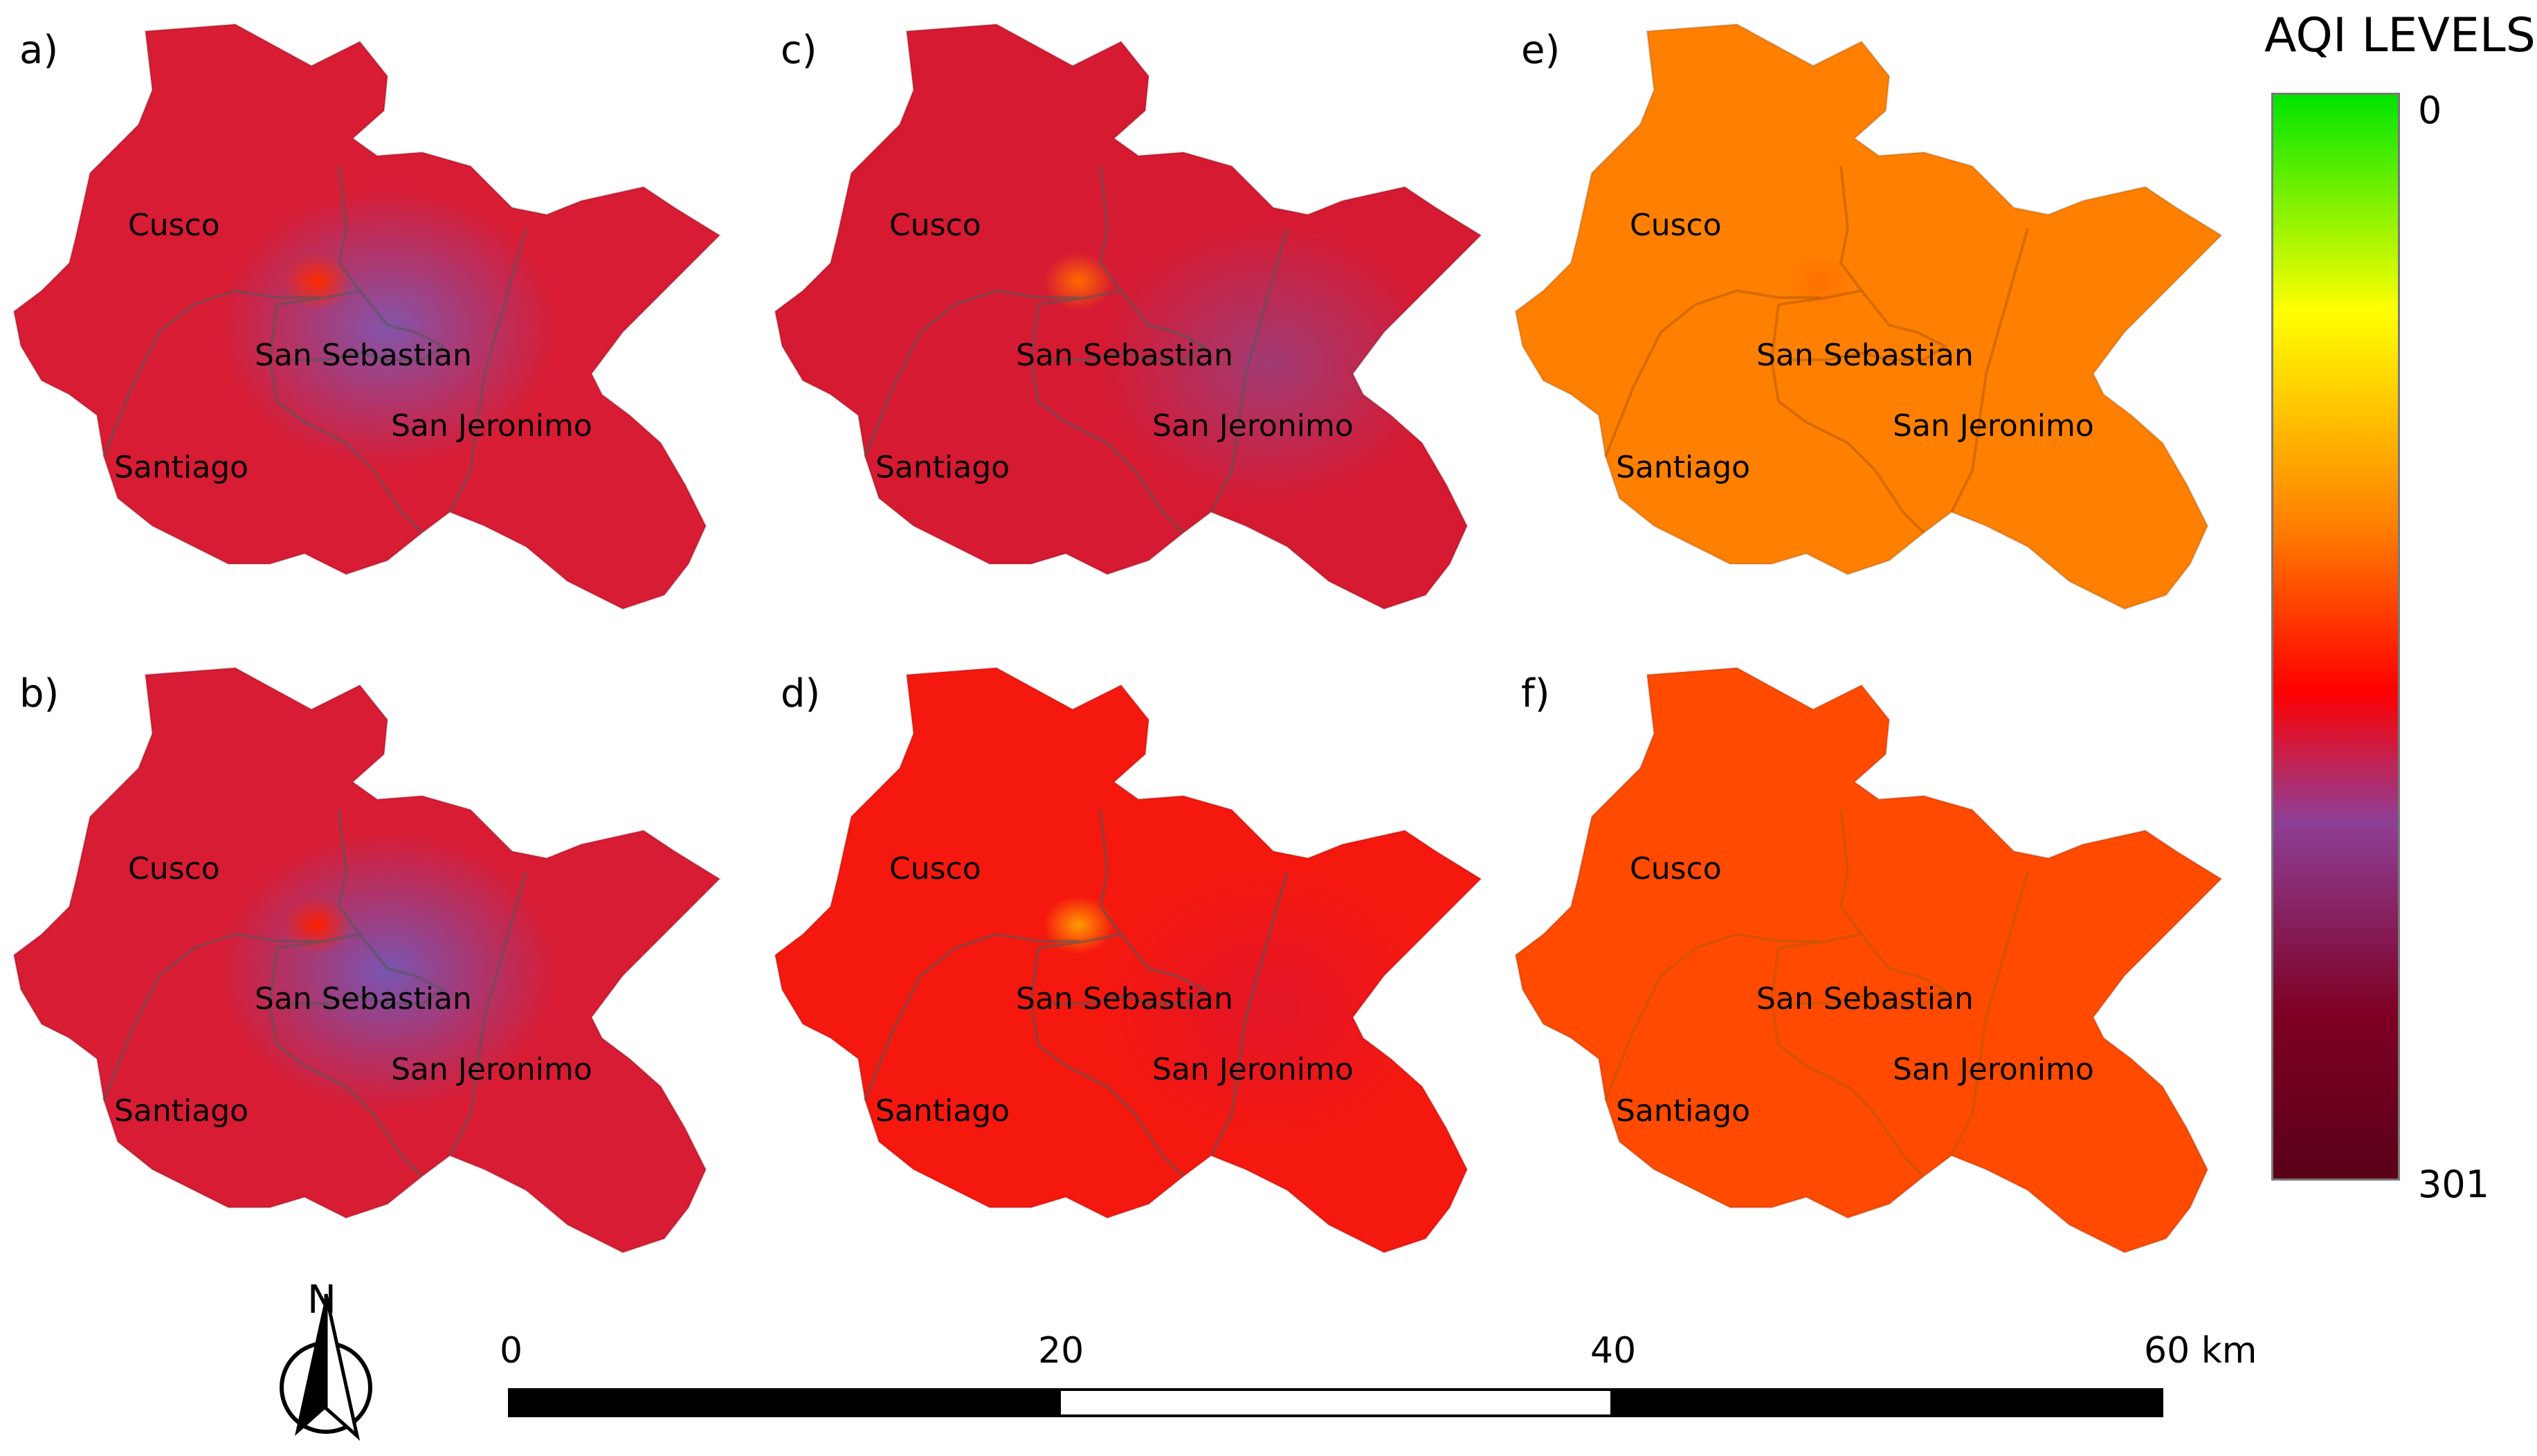  I want to click on legend-color-bar, so click(2335, 637).